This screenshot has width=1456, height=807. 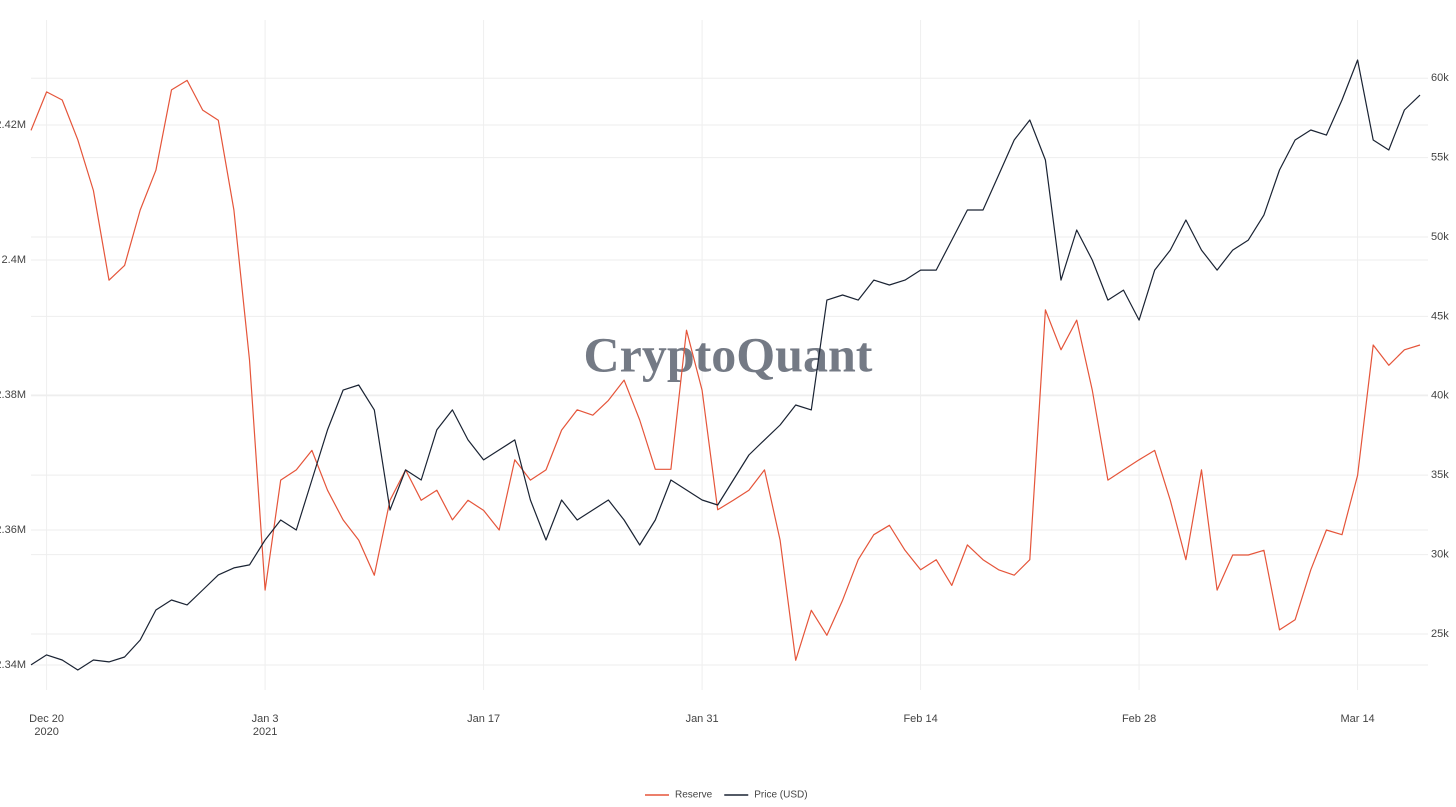 I want to click on y-tick-label: 2.4M, so click(x=14, y=260).